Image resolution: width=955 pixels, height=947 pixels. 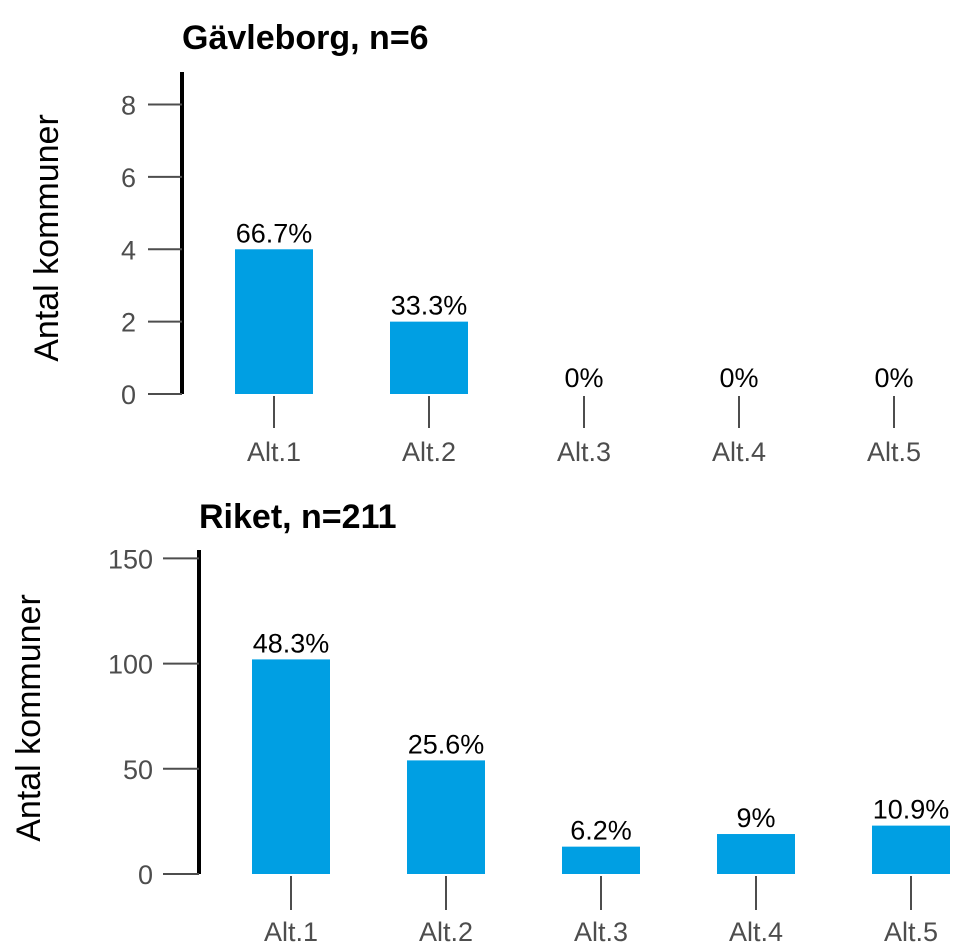 What do you see at coordinates (130, 559) in the screenshot?
I see `y-tick-label: 150` at bounding box center [130, 559].